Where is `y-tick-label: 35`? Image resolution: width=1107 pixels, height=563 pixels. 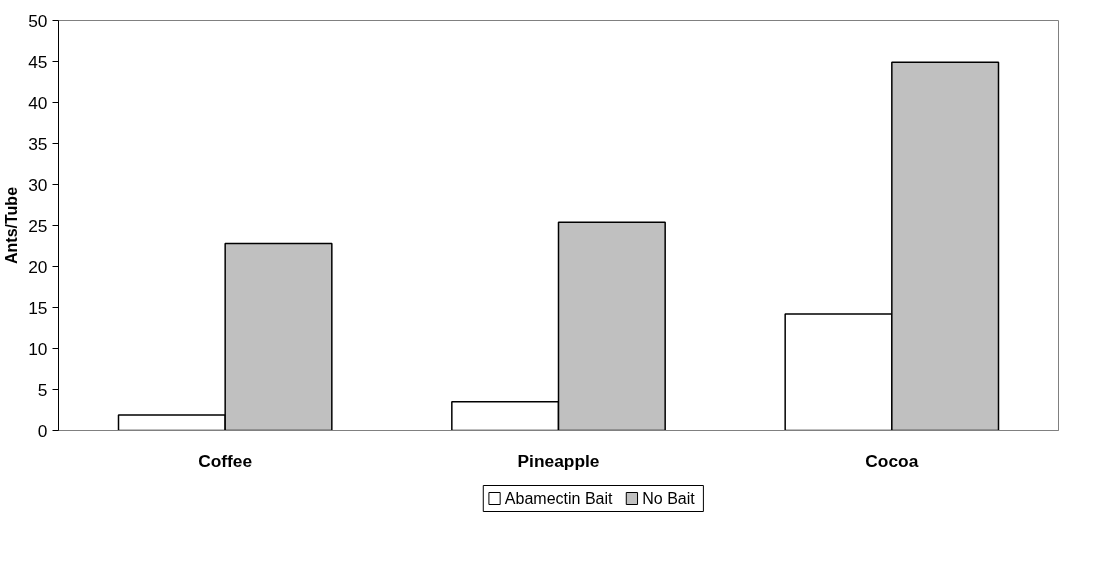 y-tick-label: 35 is located at coordinates (38, 143).